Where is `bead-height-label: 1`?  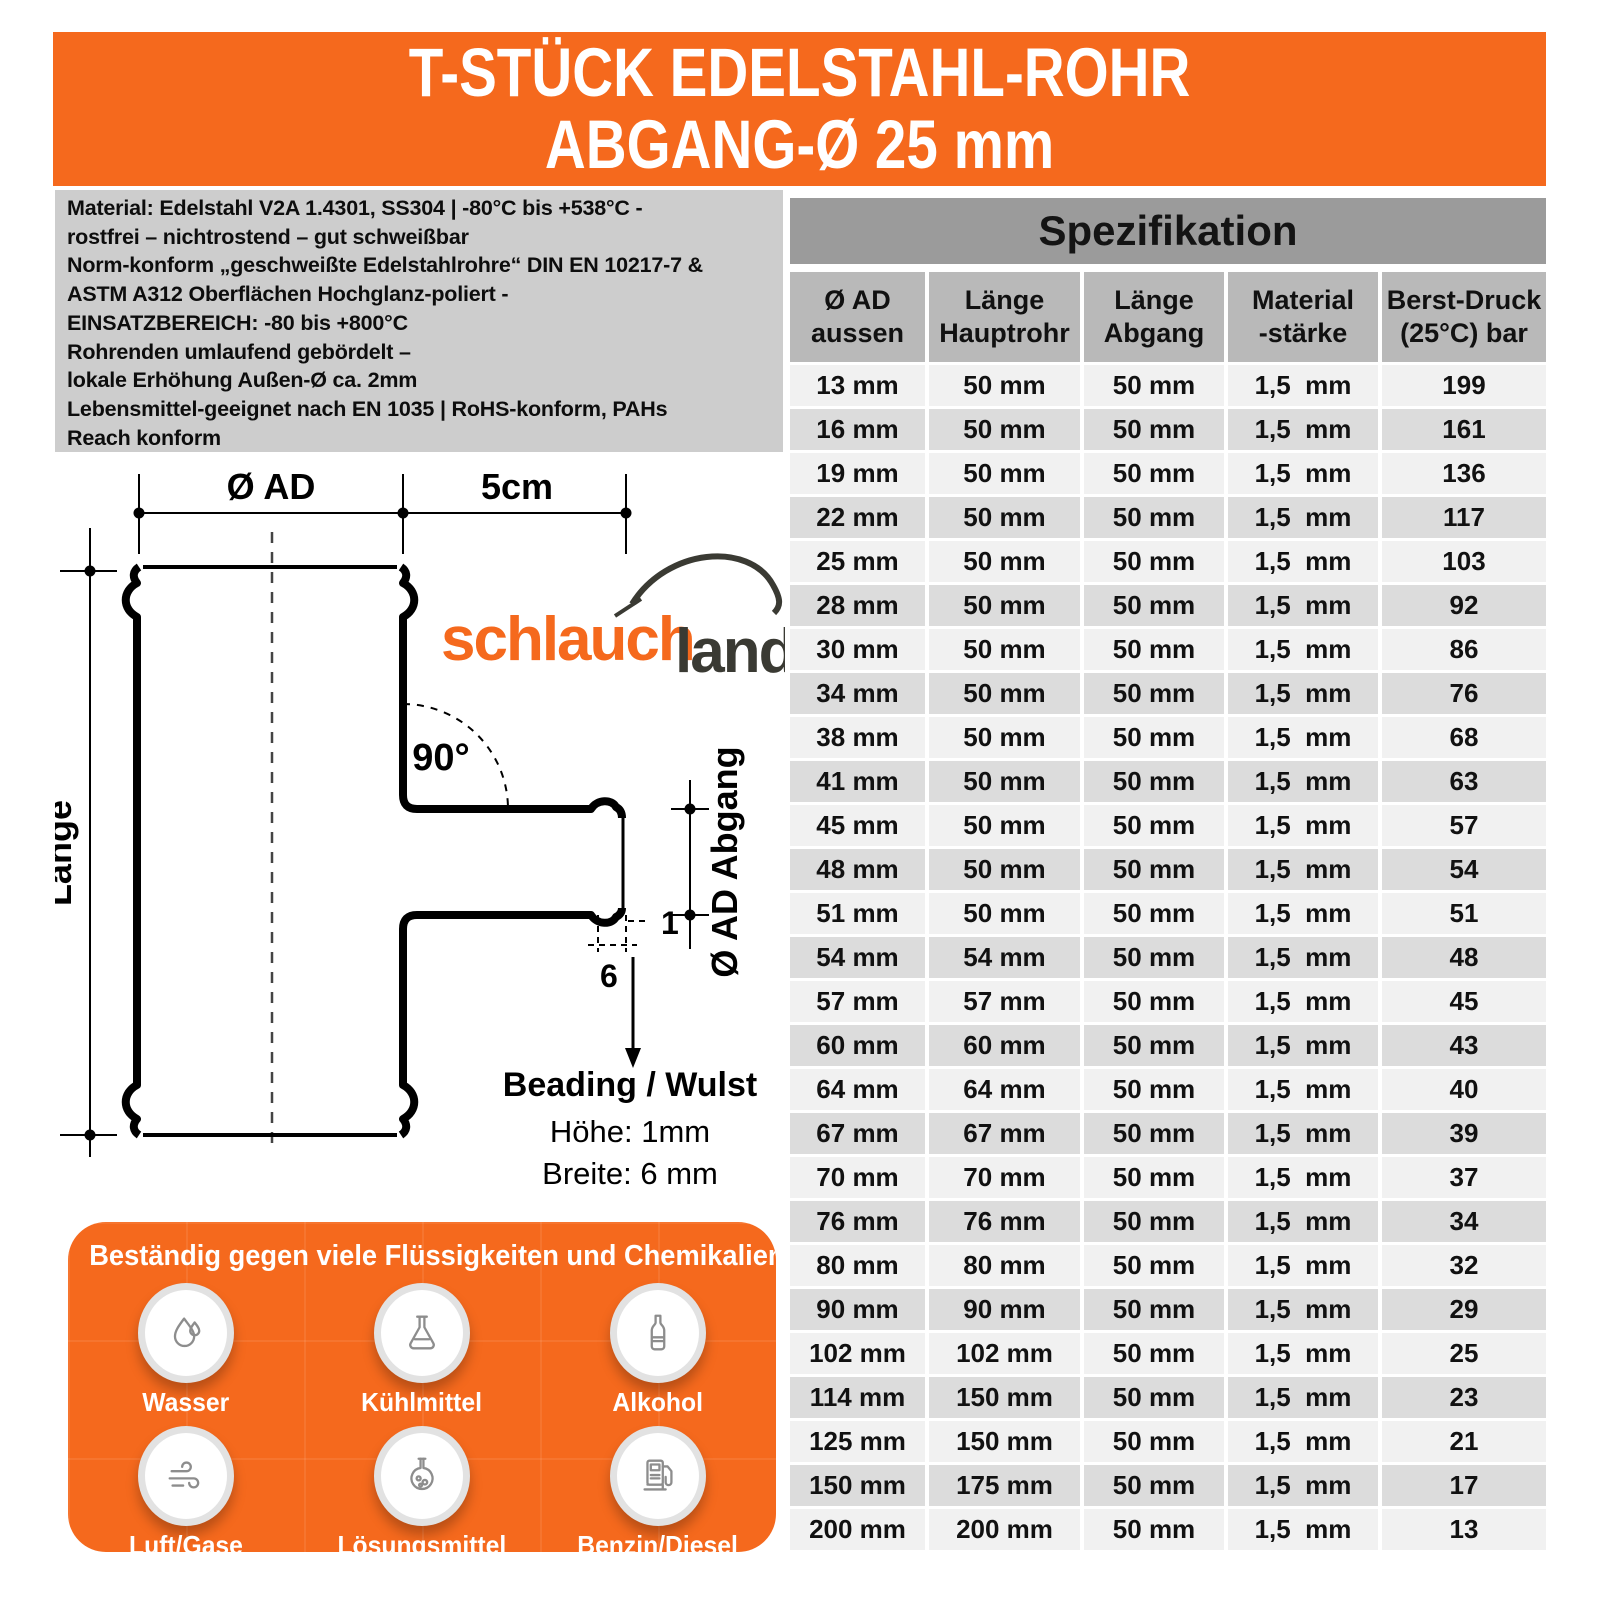
bead-height-label: 1 is located at coordinates (670, 923).